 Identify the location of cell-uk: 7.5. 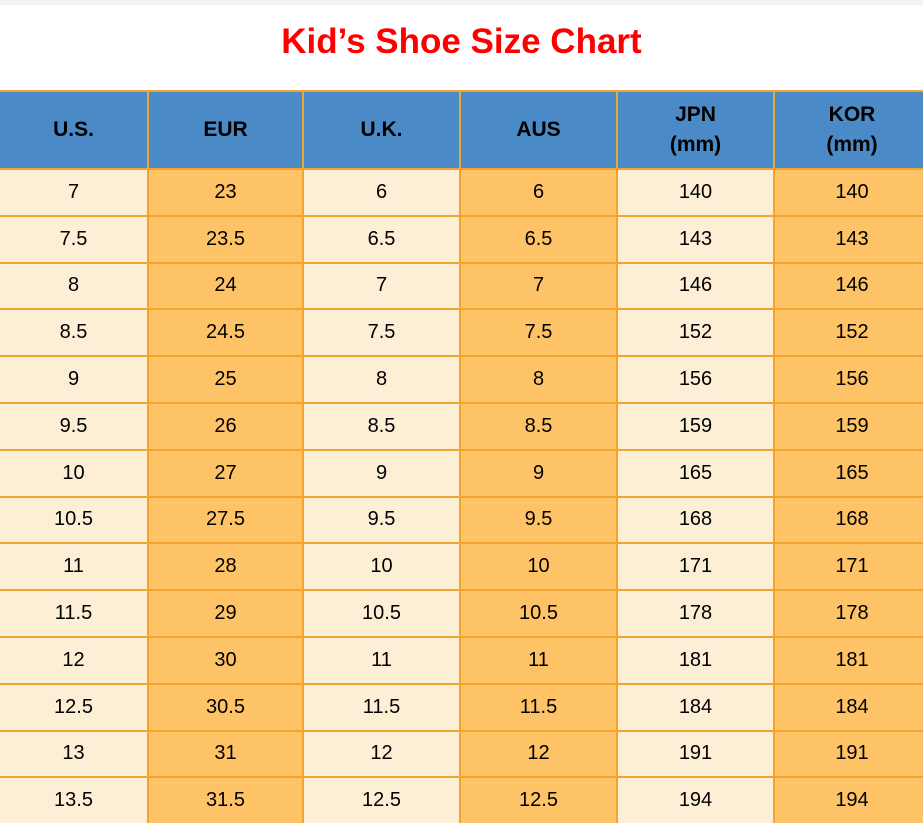
(381, 333).